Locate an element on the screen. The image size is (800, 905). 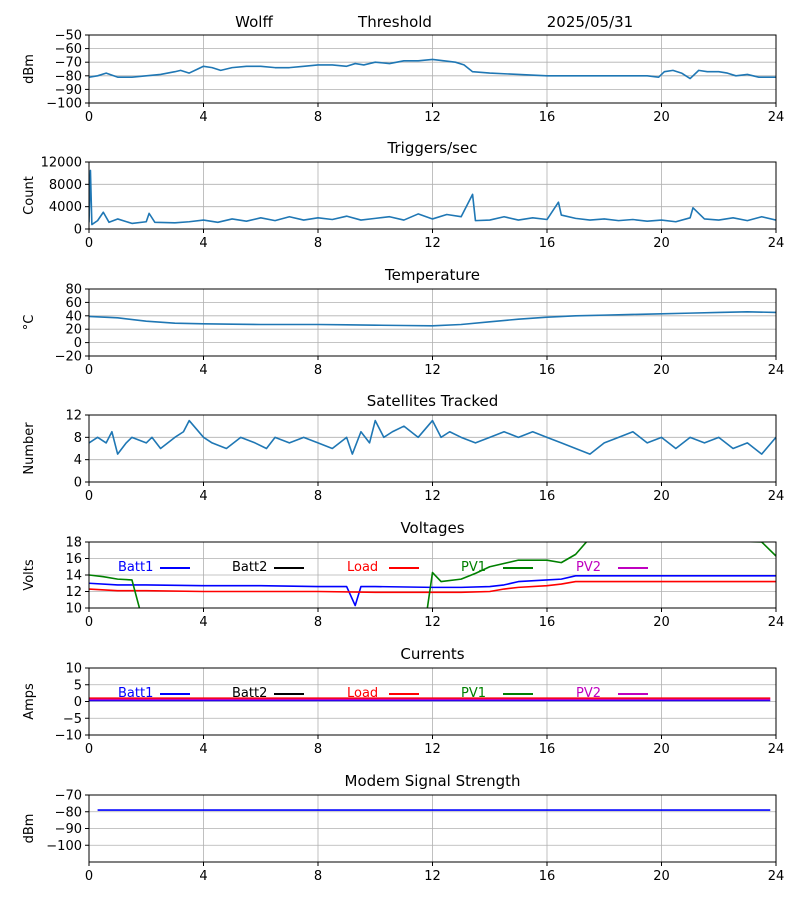
header-mode: Threshold is located at coordinates (394, 22).